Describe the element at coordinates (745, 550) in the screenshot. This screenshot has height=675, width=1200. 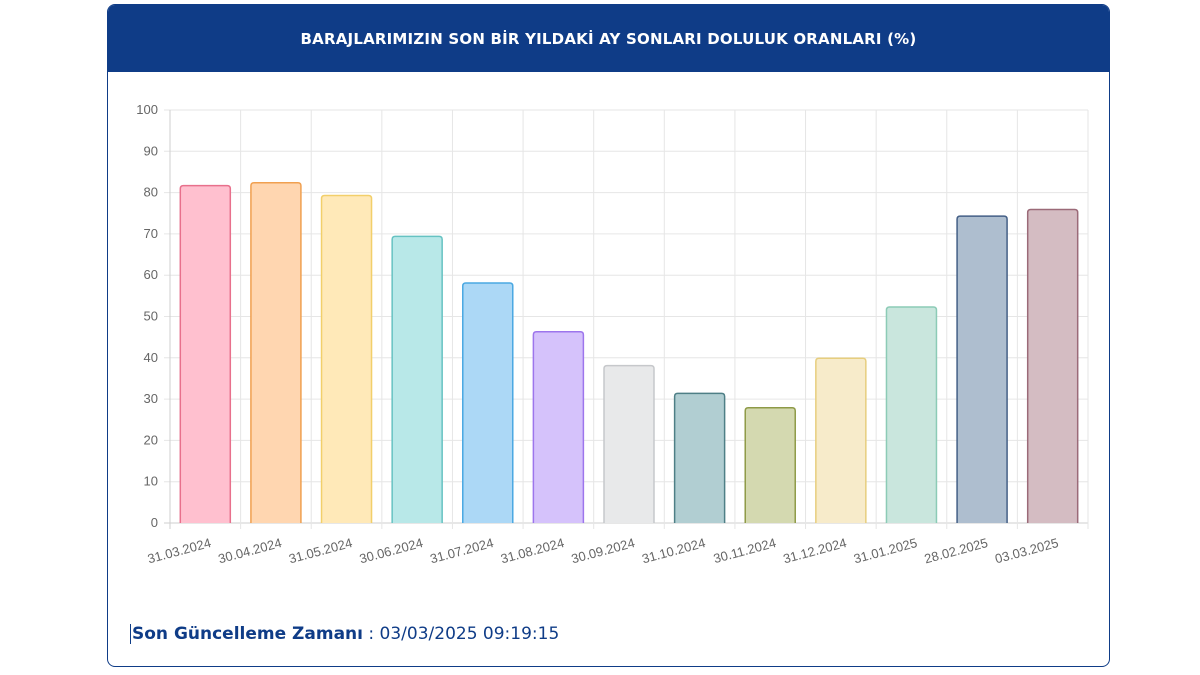
I see `x-tick-label: 30.11.2024` at that location.